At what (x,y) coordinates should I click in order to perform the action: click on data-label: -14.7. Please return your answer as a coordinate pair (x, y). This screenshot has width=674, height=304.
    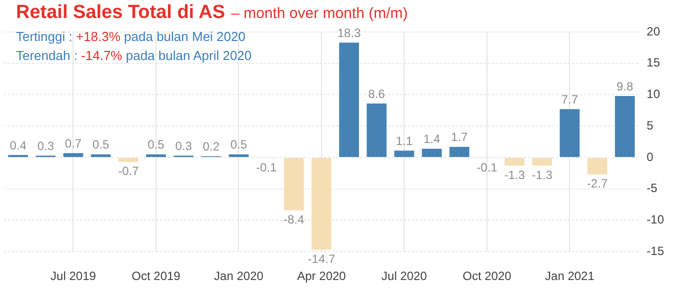
    Looking at the image, I should click on (322, 259).